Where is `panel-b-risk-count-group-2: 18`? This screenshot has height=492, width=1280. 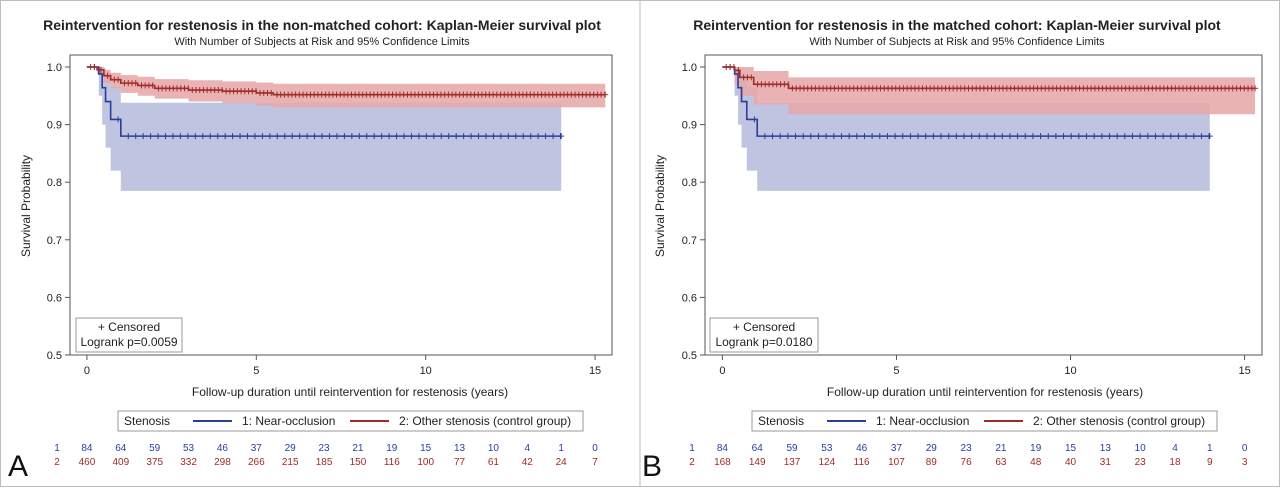
panel-b-risk-count-group-2: 18 is located at coordinates (1175, 462).